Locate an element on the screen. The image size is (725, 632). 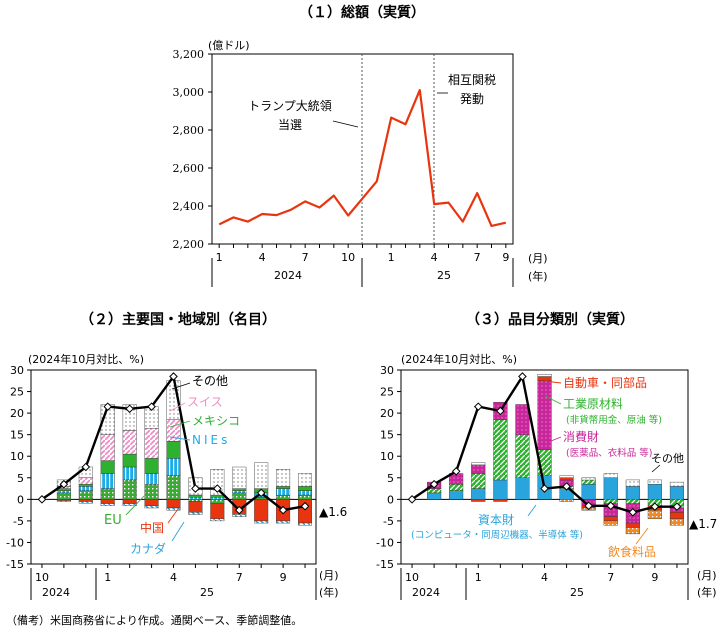
c3-ytick-label: -10 is located at coordinates (385, 542).